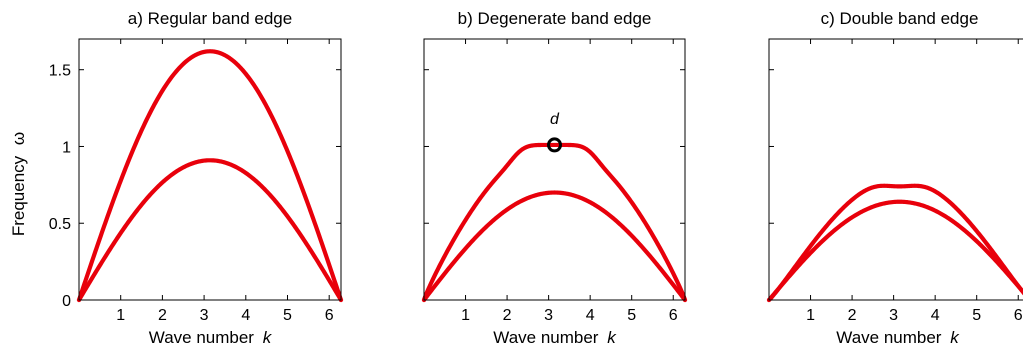  Describe the element at coordinates (60, 224) in the screenshot. I see `y-tick-label: 0.5` at that location.